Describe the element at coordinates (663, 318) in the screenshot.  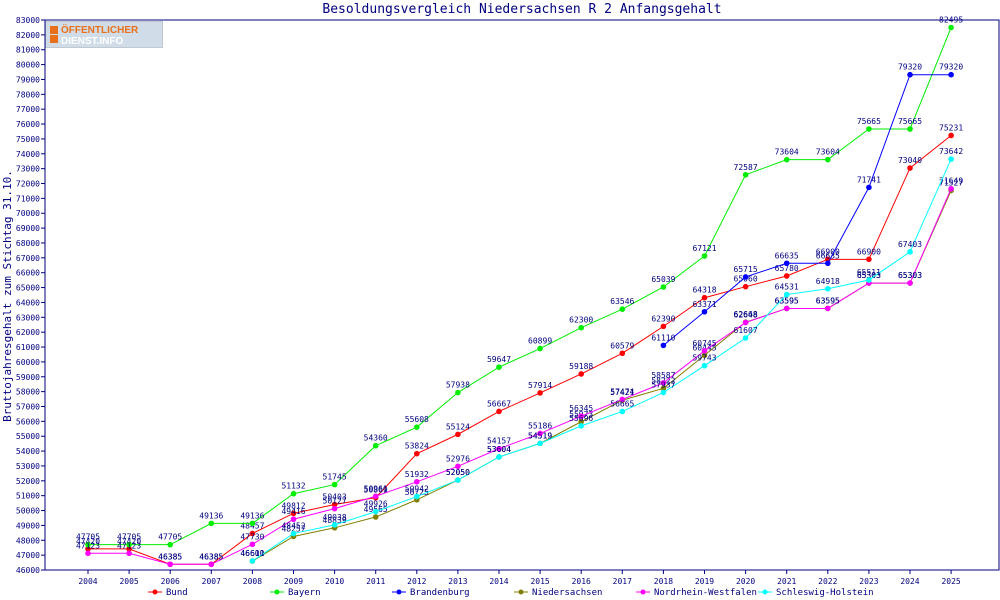
I see `data-label: 62390` at that location.